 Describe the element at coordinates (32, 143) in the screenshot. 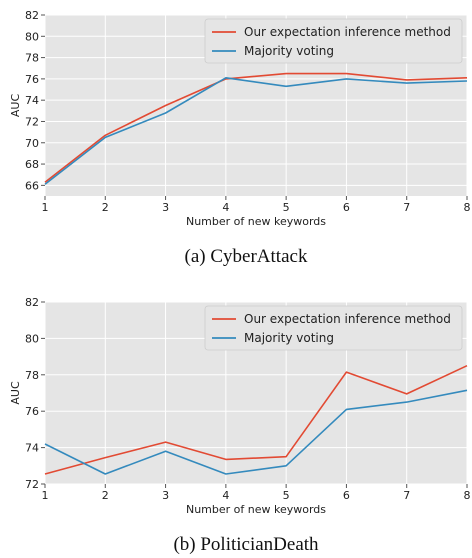

I see `y-tick-label: 70` at that location.